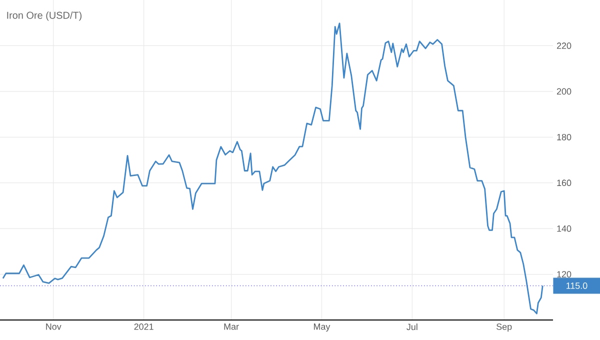  What do you see at coordinates (564, 137) in the screenshot?
I see `y-tick-label: 180` at bounding box center [564, 137].